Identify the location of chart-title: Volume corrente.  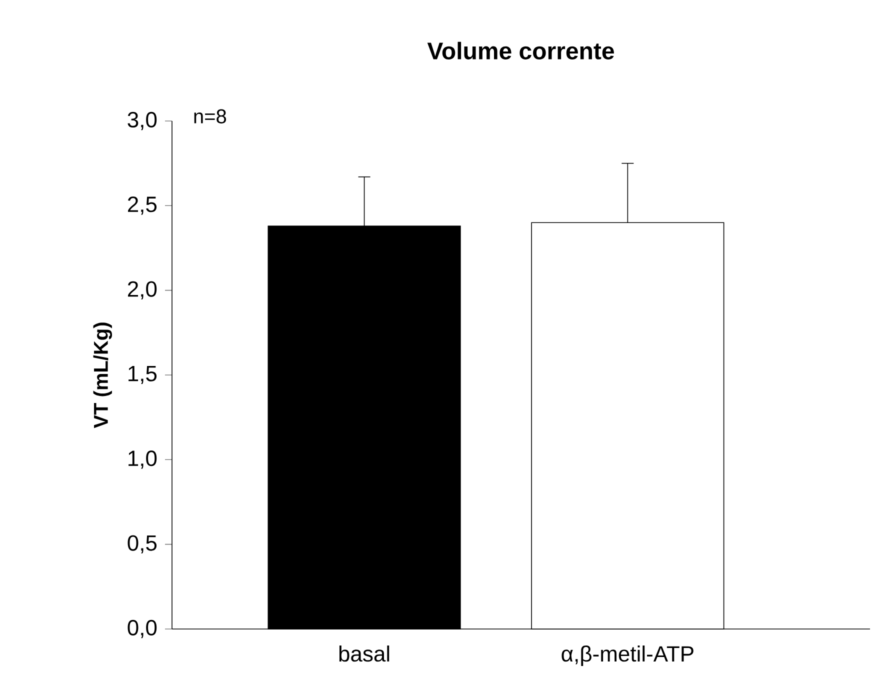
(520, 51).